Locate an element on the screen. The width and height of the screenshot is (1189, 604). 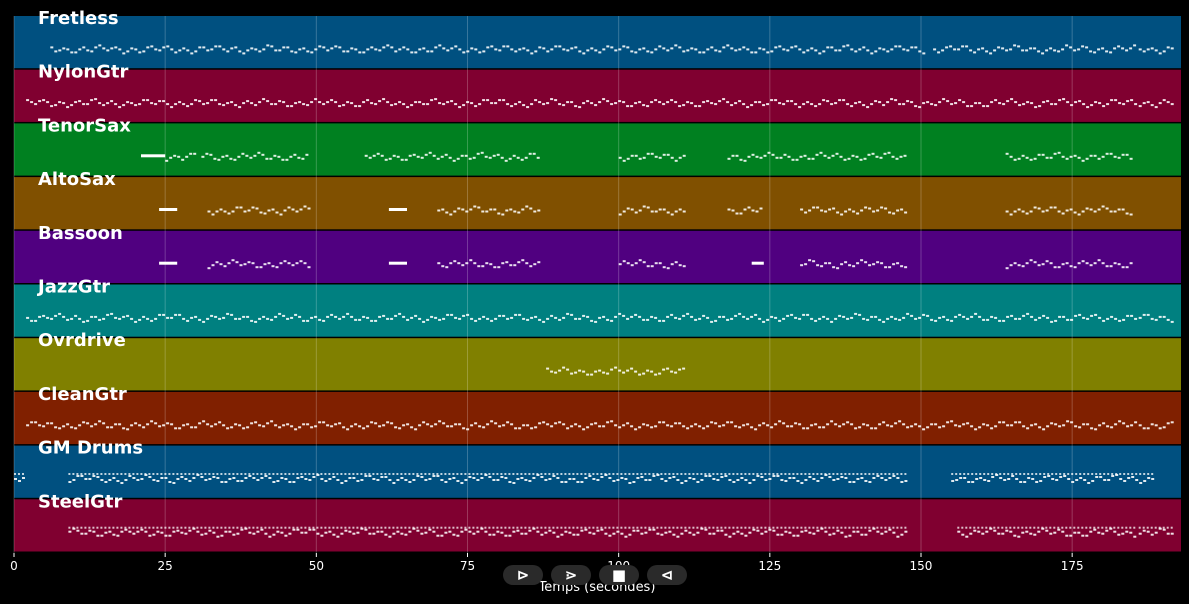
note-steelgtr-2-8b is located at coordinates (1171, 527).